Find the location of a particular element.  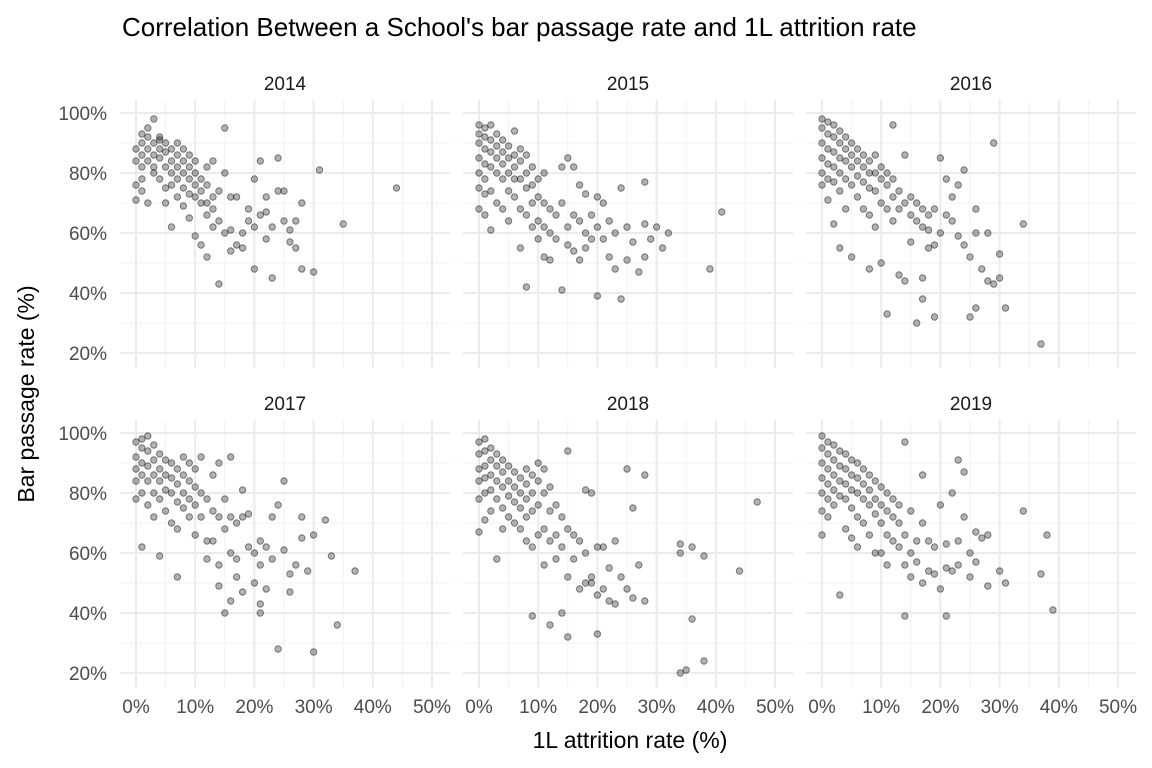

facet-strip-label: 2019 is located at coordinates (971, 404).